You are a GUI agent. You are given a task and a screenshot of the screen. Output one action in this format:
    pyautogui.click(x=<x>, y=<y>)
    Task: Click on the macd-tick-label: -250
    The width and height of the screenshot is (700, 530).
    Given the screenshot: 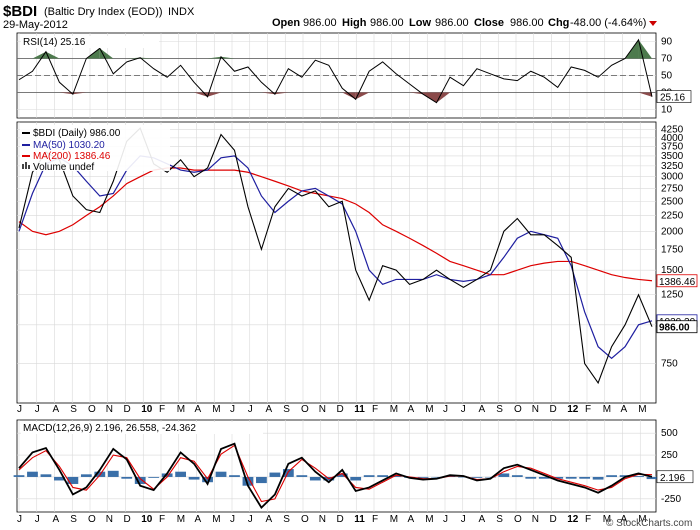 What is the action you would take?
    pyautogui.click(x=671, y=499)
    